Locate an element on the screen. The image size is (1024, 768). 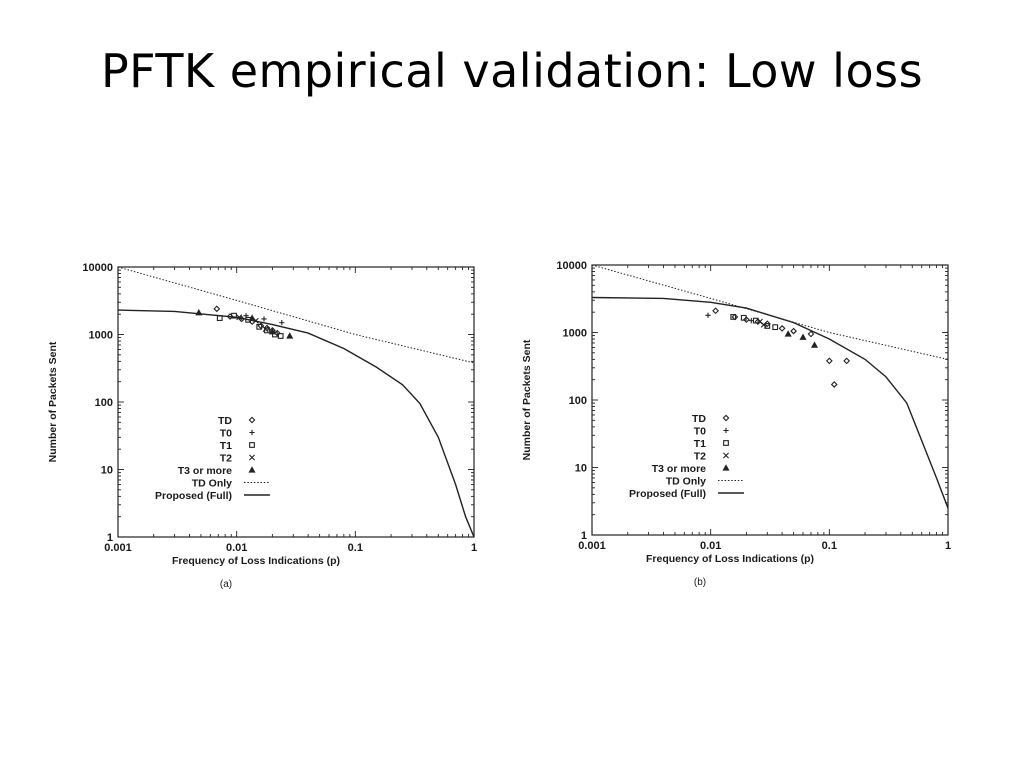
slide-title: PFTK empirical validation: Low loss is located at coordinates (512, 71).